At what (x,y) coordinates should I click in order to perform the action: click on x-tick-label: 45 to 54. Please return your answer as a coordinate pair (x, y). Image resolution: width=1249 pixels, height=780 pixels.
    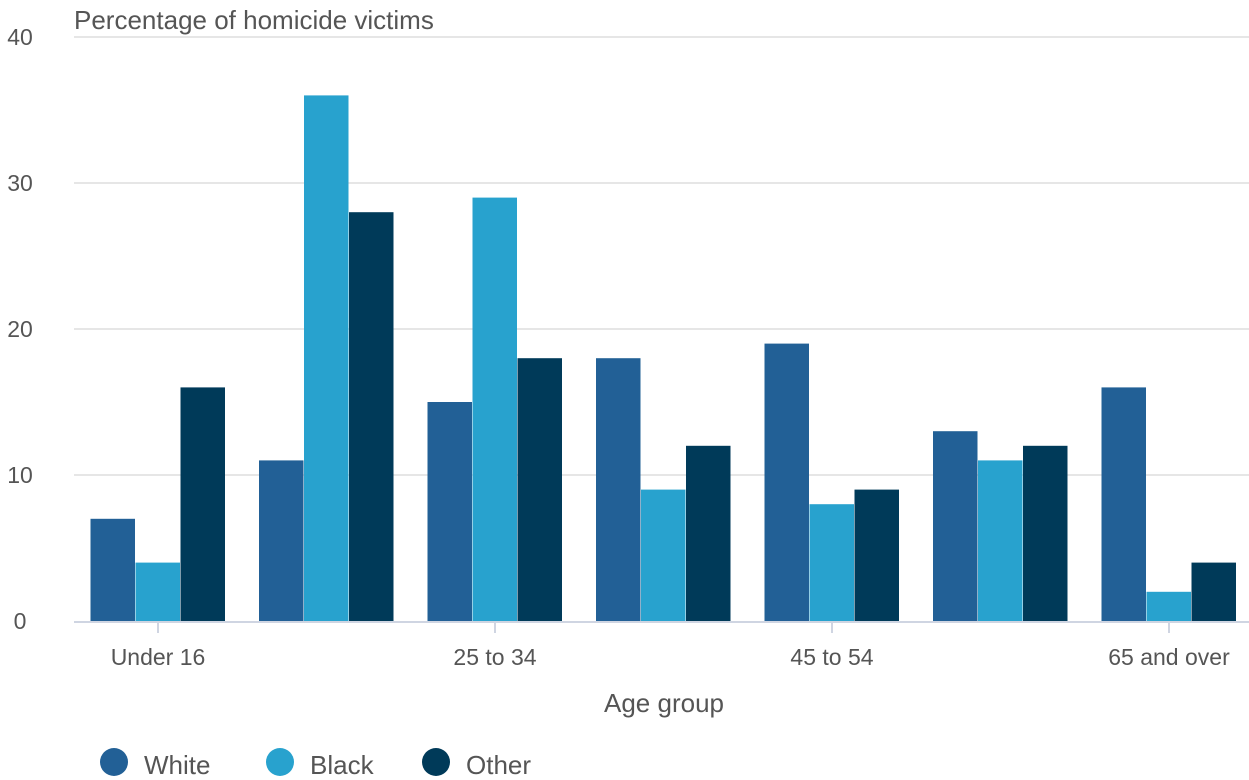
    Looking at the image, I should click on (831, 657).